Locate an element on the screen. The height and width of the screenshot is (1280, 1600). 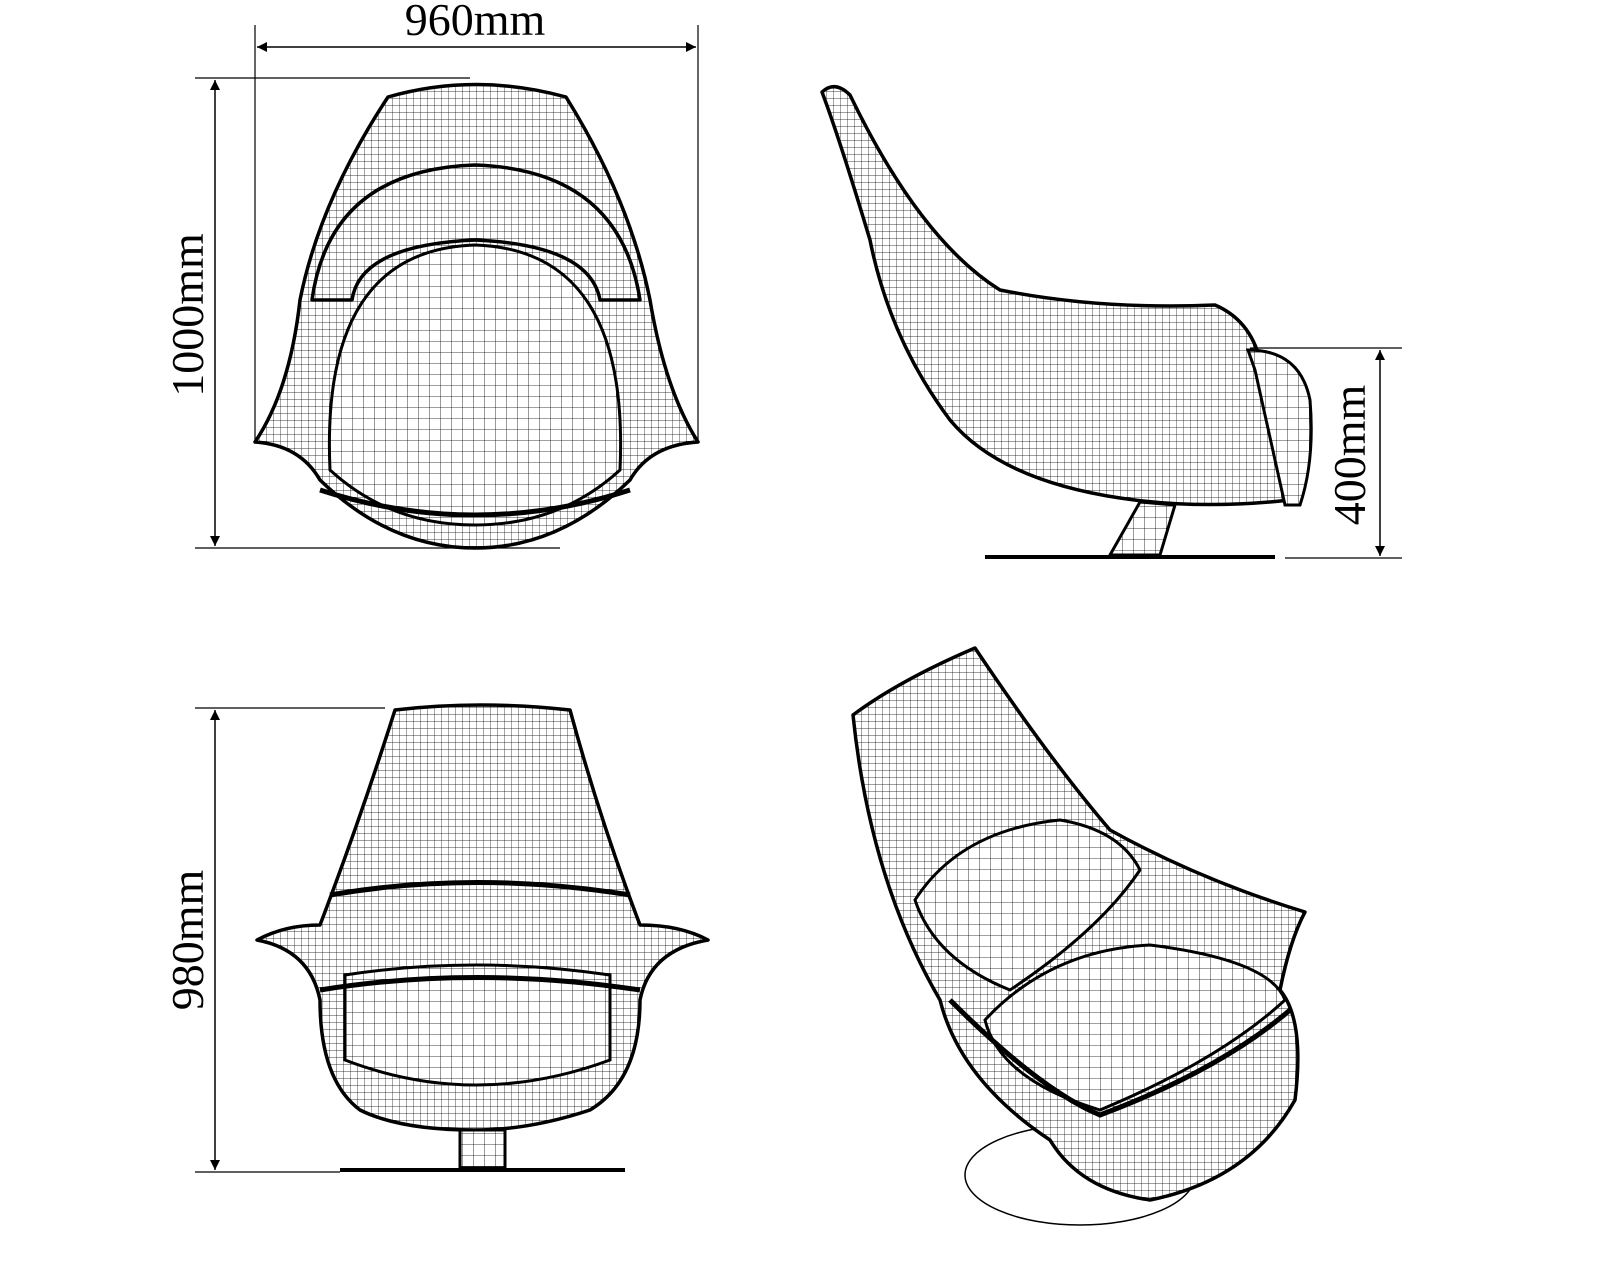
width-label: 960mm is located at coordinates (475, 22).